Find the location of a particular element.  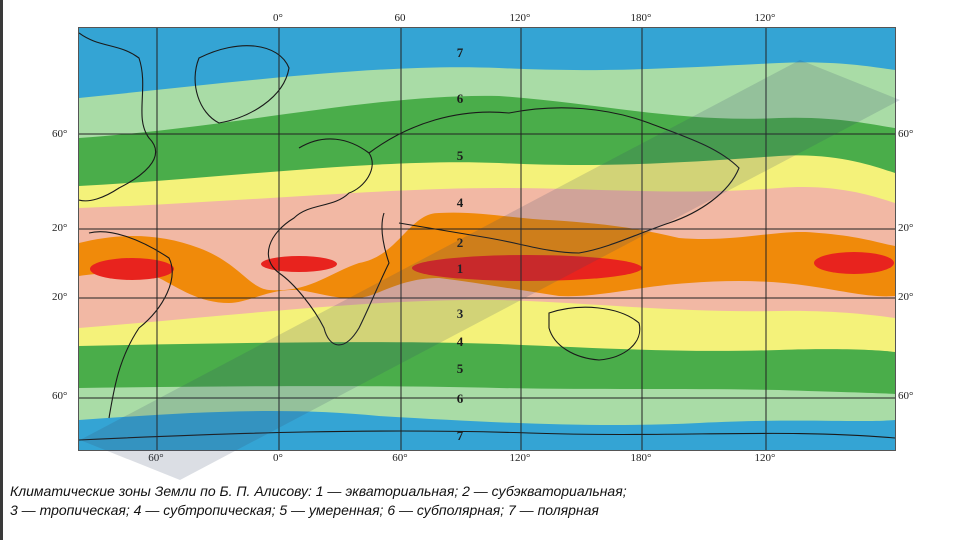

zone-band-equatorial-america is located at coordinates (132, 269).